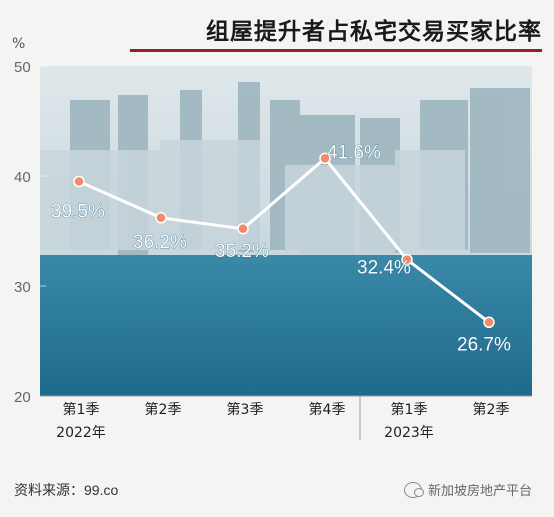 The image size is (554, 517). I want to click on y-tick-label: 30, so click(22, 287).